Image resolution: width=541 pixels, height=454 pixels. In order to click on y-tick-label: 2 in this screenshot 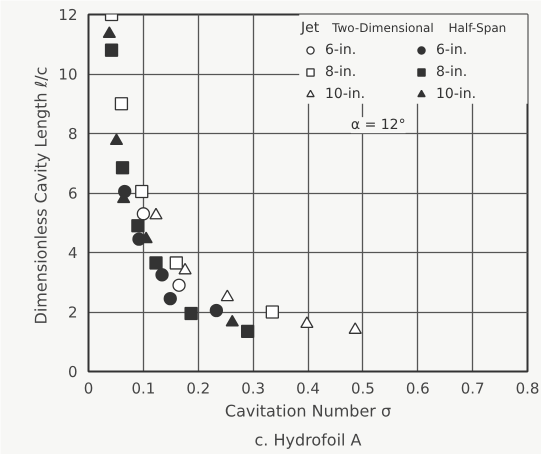, I will do `click(73, 313)`.